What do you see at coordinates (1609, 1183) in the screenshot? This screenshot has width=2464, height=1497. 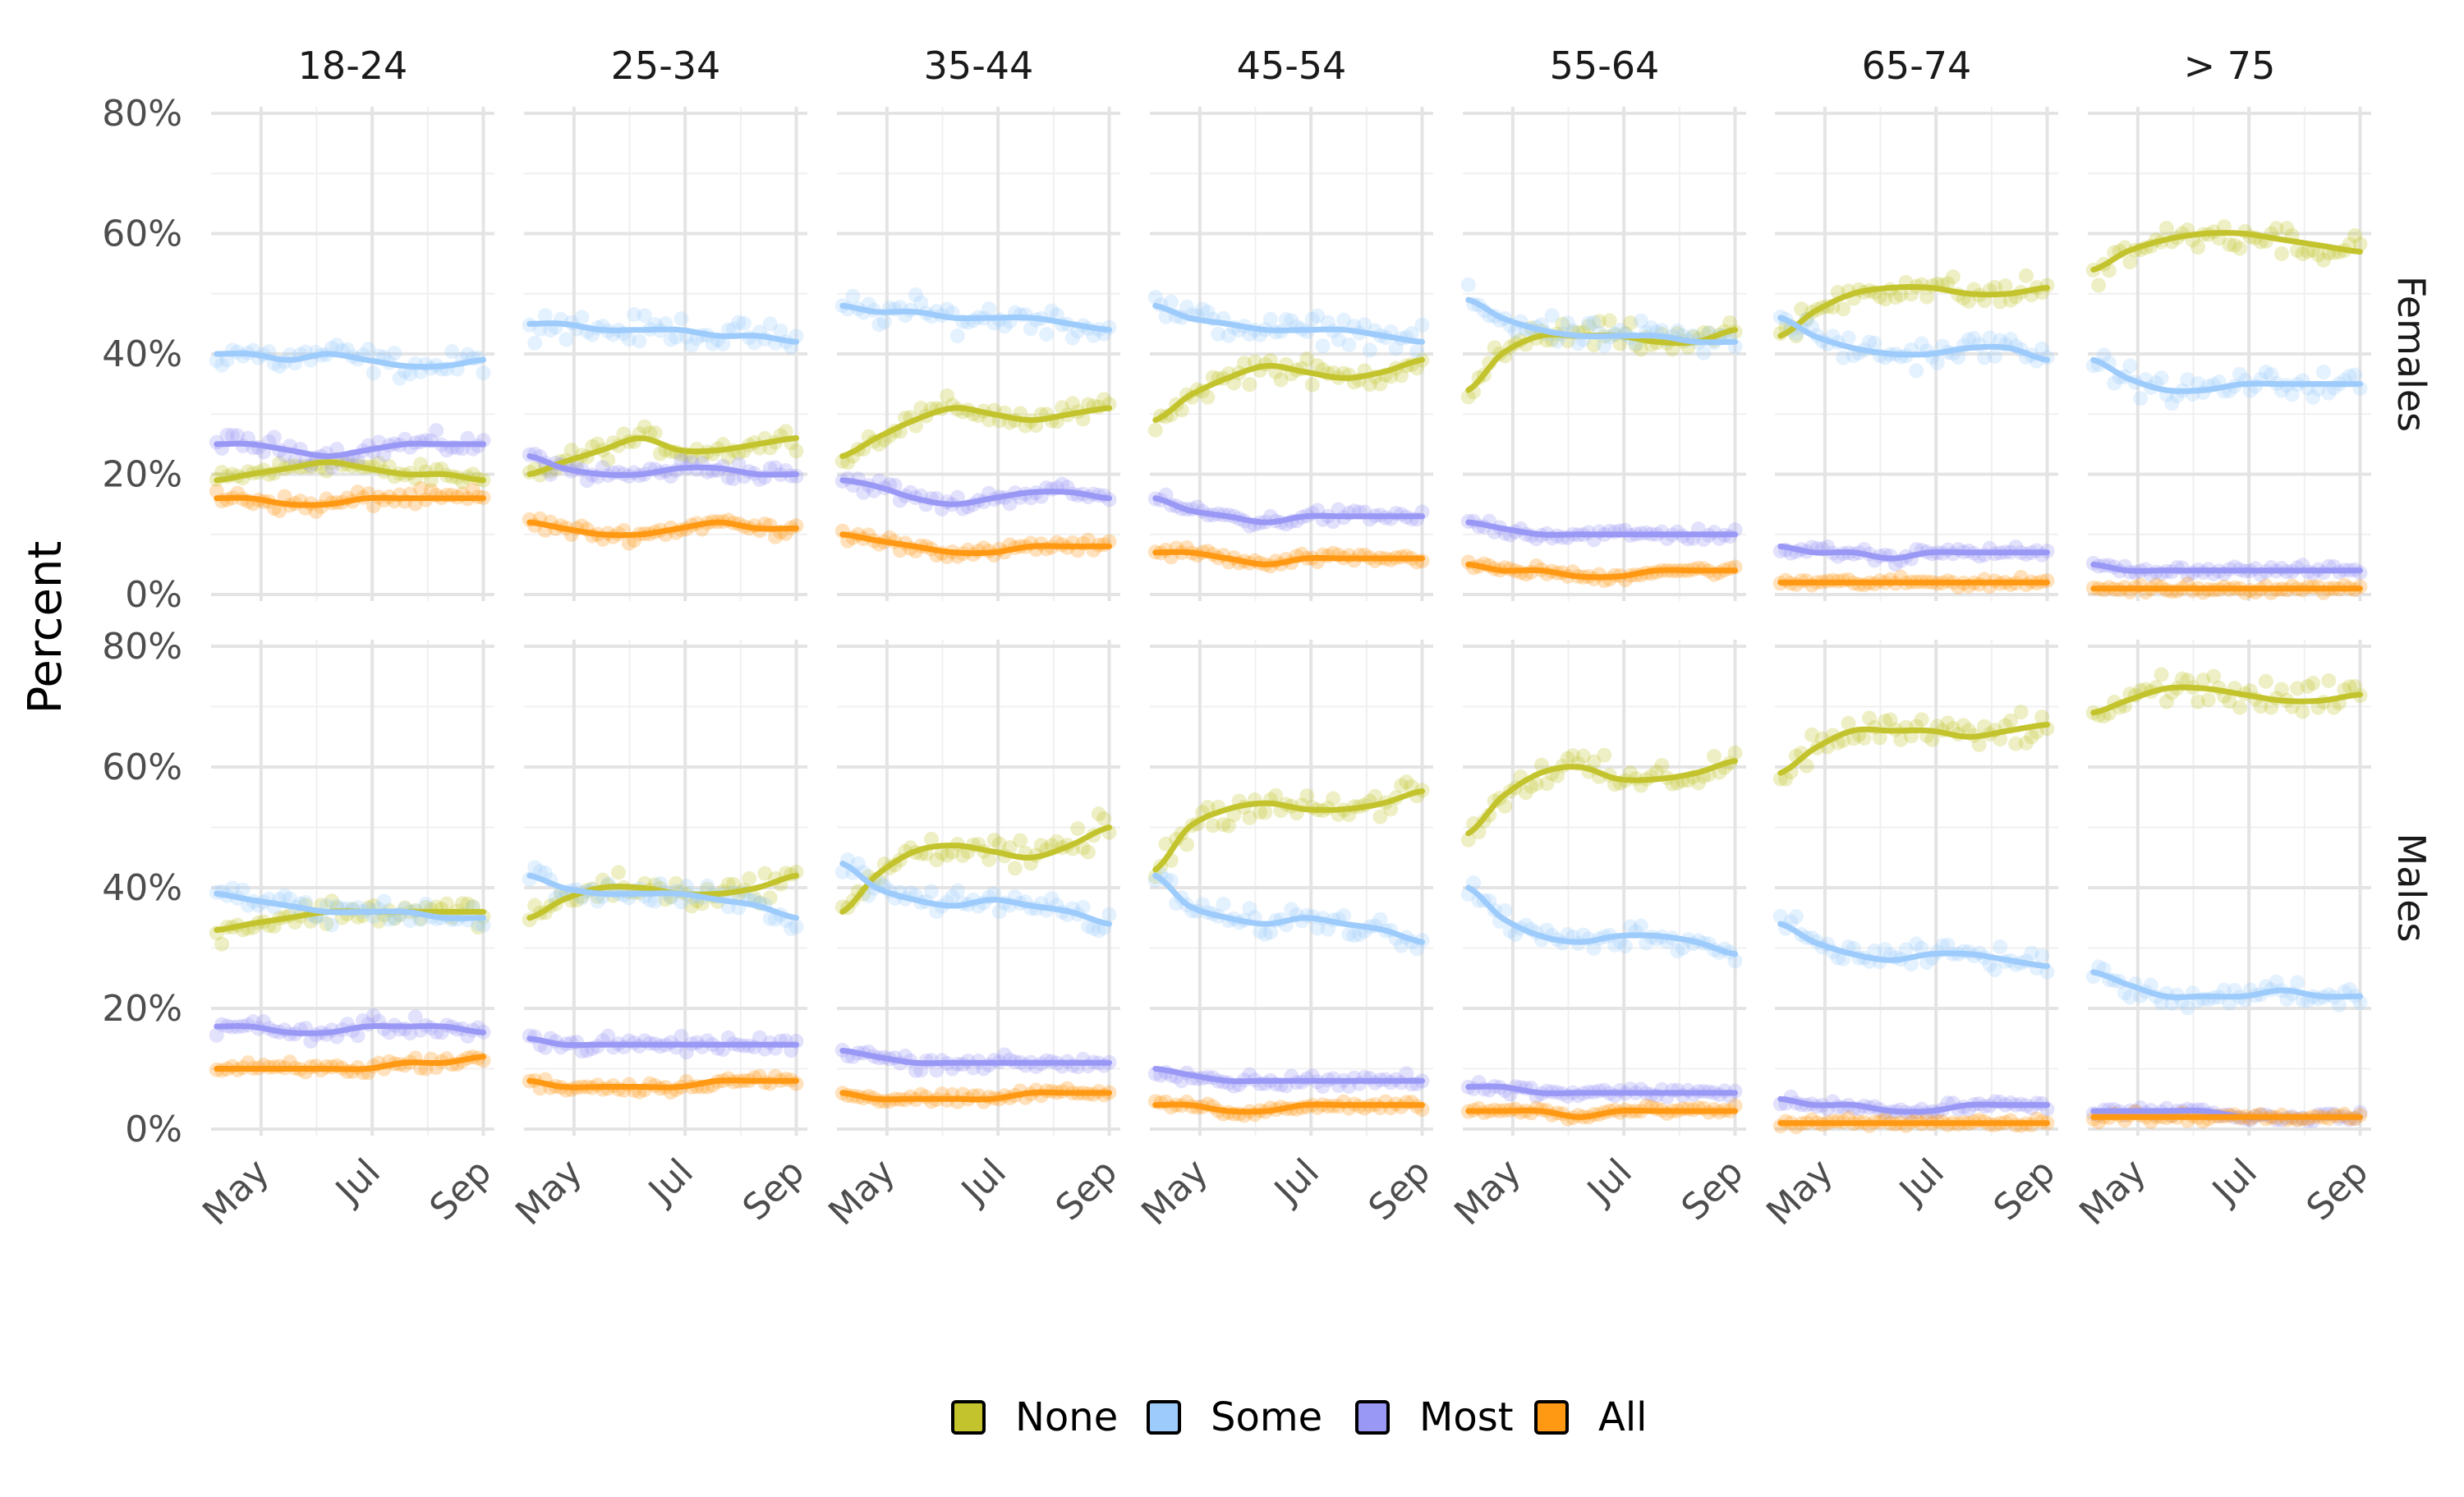 I see `x-tick-label: Jul` at bounding box center [1609, 1183].